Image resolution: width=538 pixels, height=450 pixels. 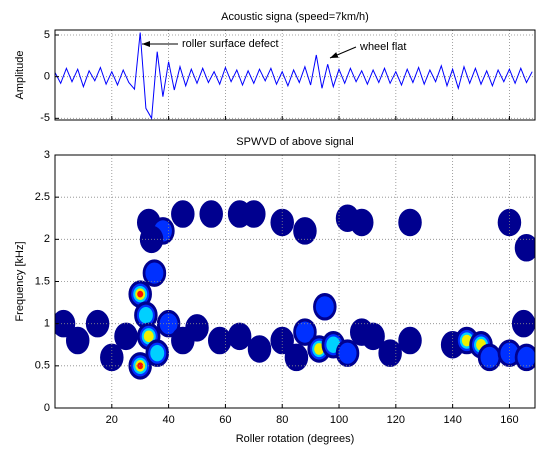 What do you see at coordinates (47, 35) in the screenshot?
I see `y-tick-label: 5` at bounding box center [47, 35].